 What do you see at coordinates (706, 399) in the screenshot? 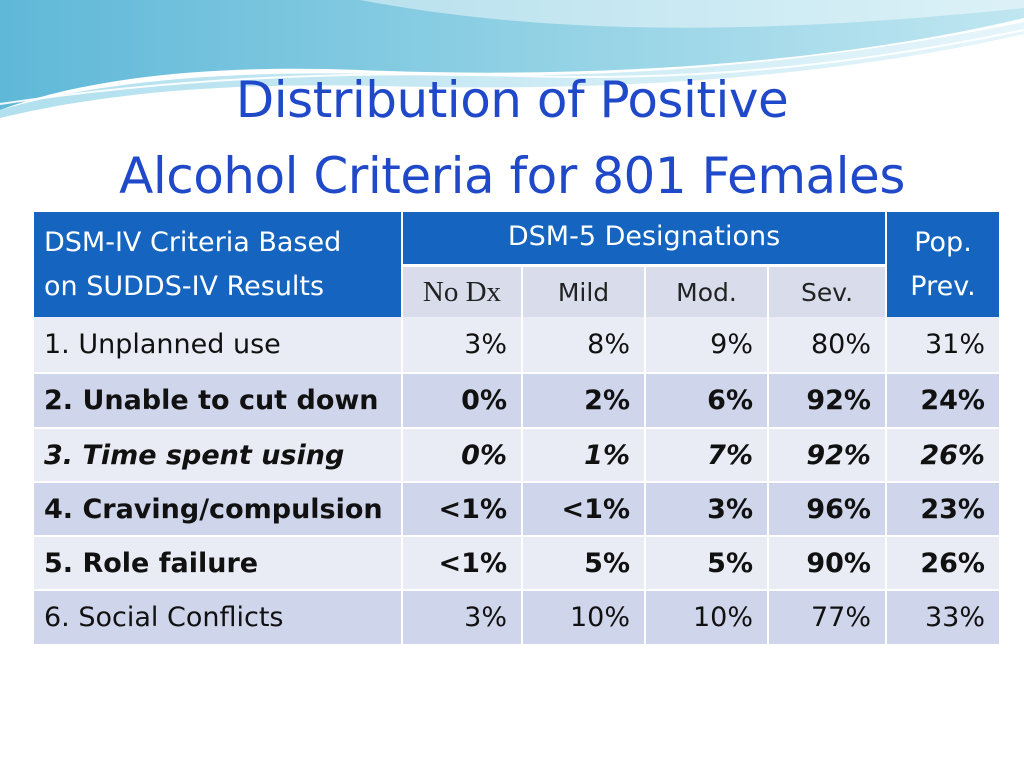
I see `cell-mod: 6%` at bounding box center [706, 399].